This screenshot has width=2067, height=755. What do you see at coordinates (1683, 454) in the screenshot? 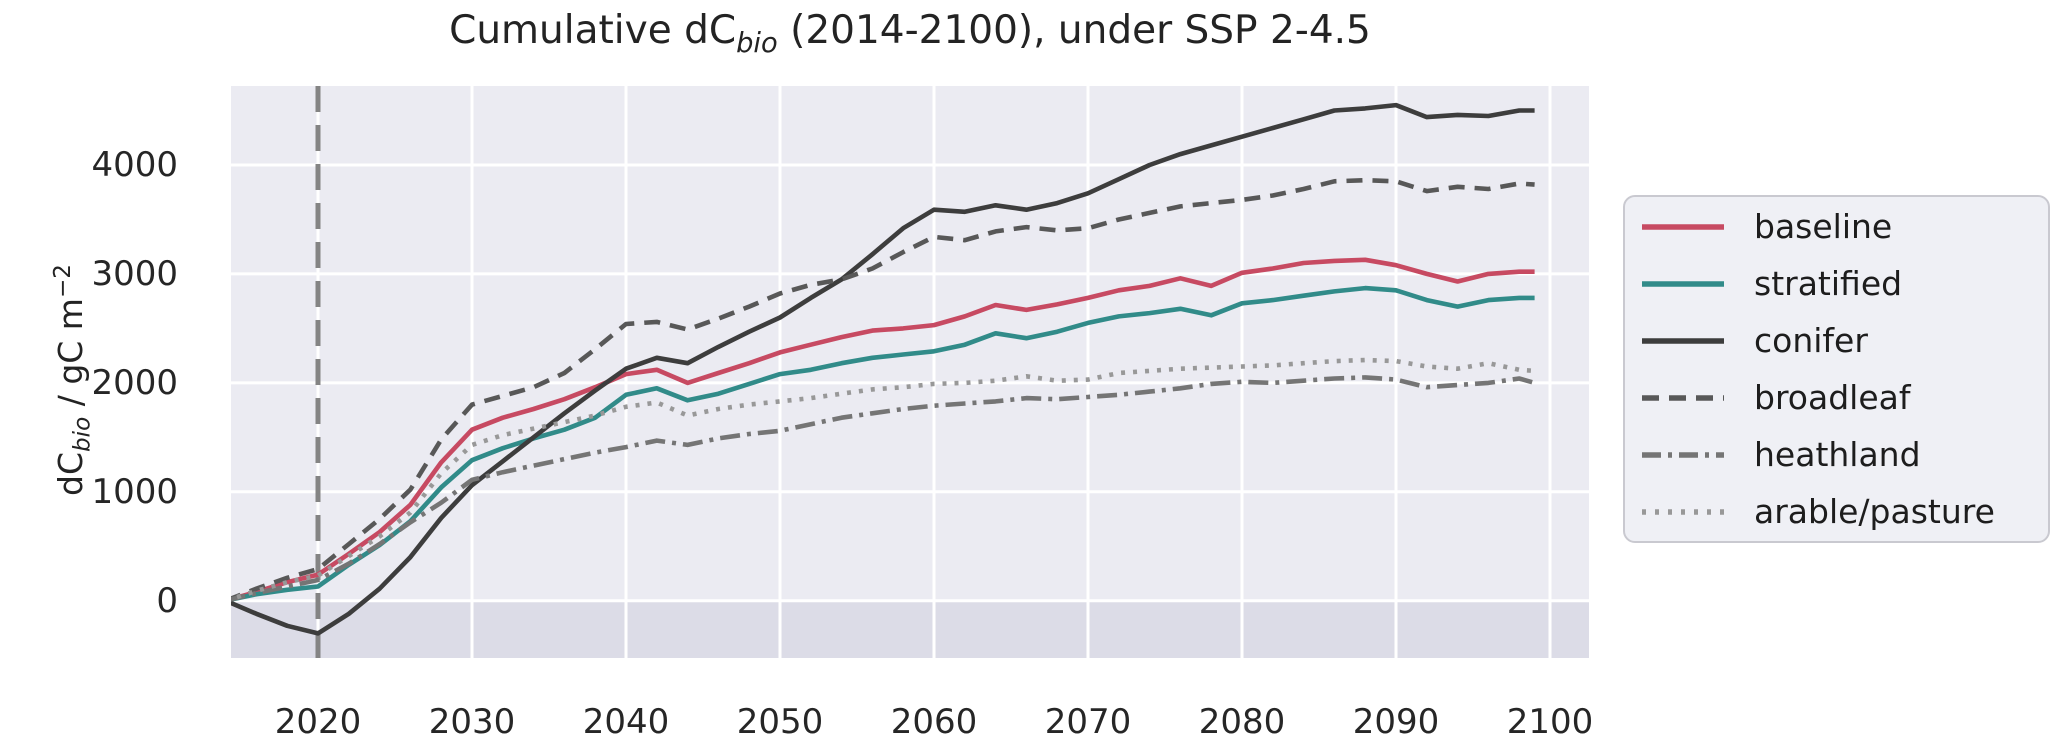
I see `legend-swatch-dashdot-line-icon` at bounding box center [1683, 454].